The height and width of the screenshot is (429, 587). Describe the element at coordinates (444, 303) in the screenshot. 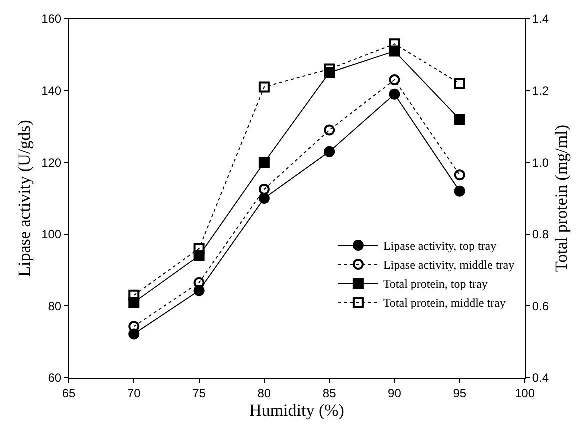

I see `legend-label: Total protein, middle tray` at that location.